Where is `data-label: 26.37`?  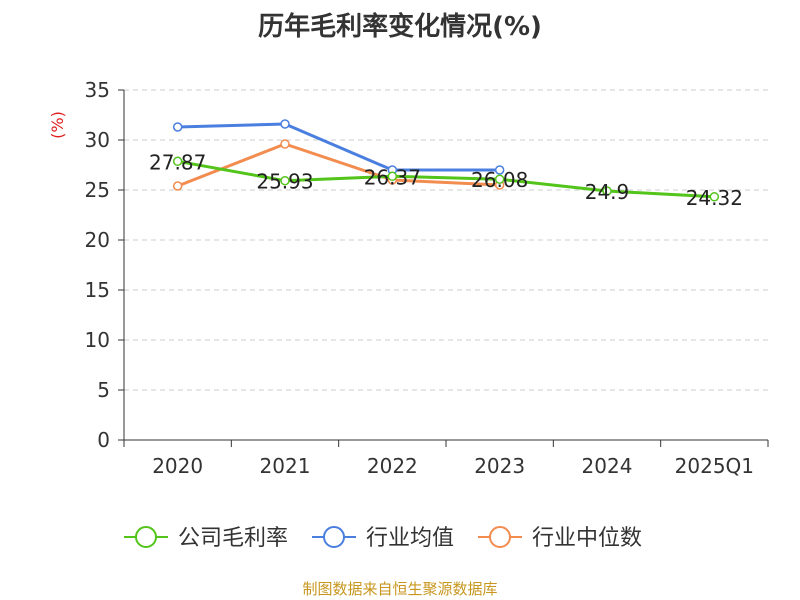 data-label: 26.37 is located at coordinates (392, 177).